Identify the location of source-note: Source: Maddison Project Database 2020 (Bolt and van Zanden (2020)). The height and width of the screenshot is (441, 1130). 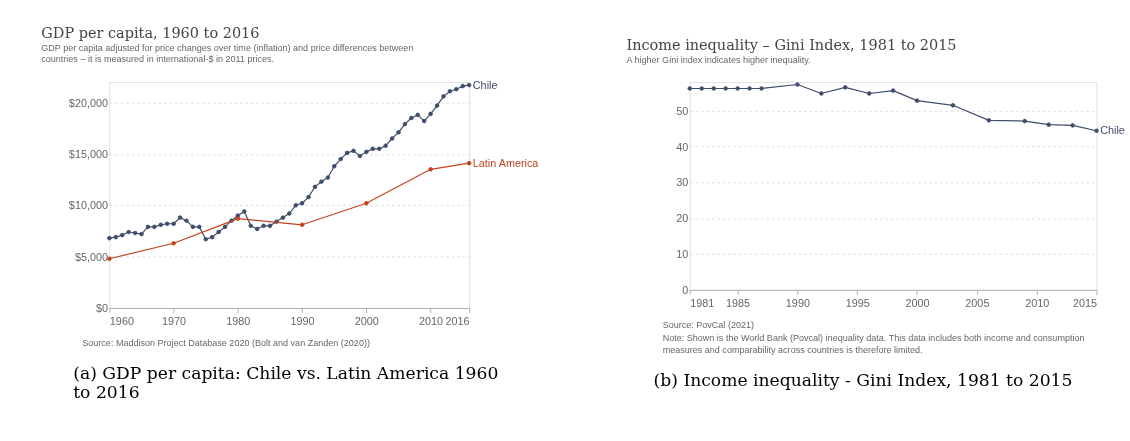
(226, 342).